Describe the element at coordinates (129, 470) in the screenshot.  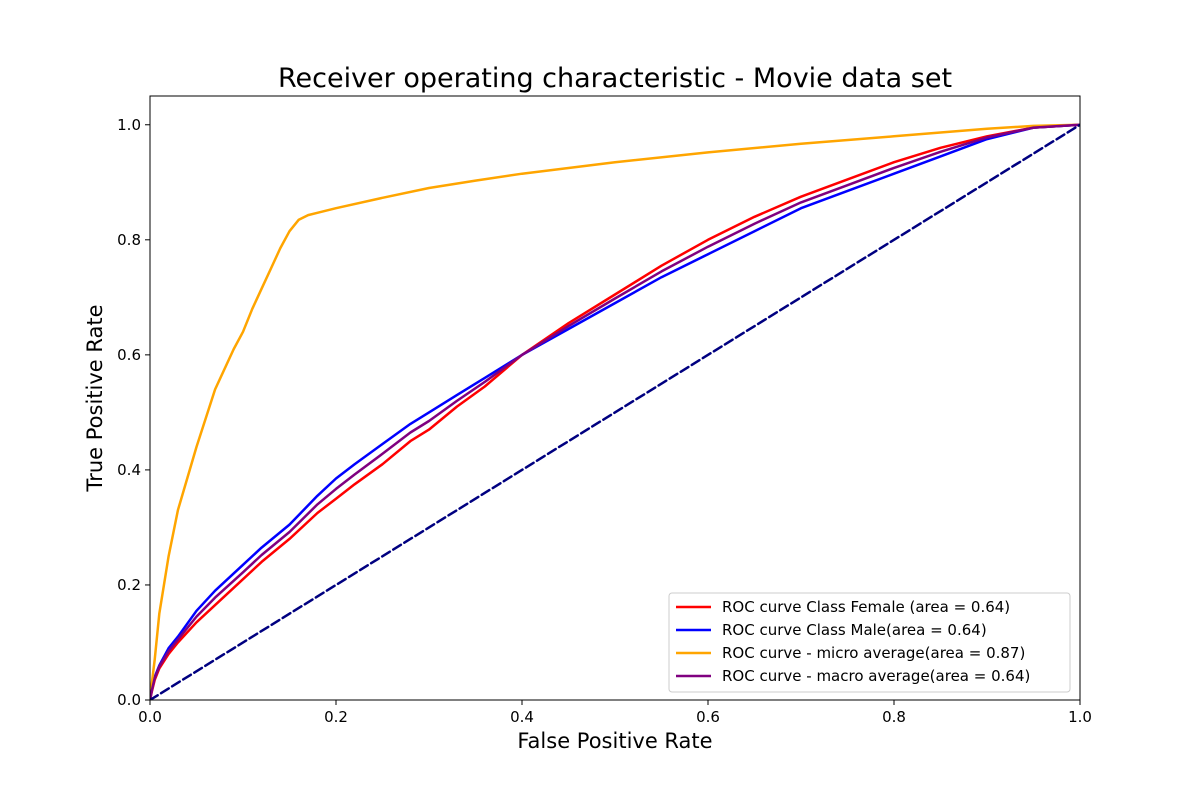
I see `y-tick-label: 0.4` at that location.